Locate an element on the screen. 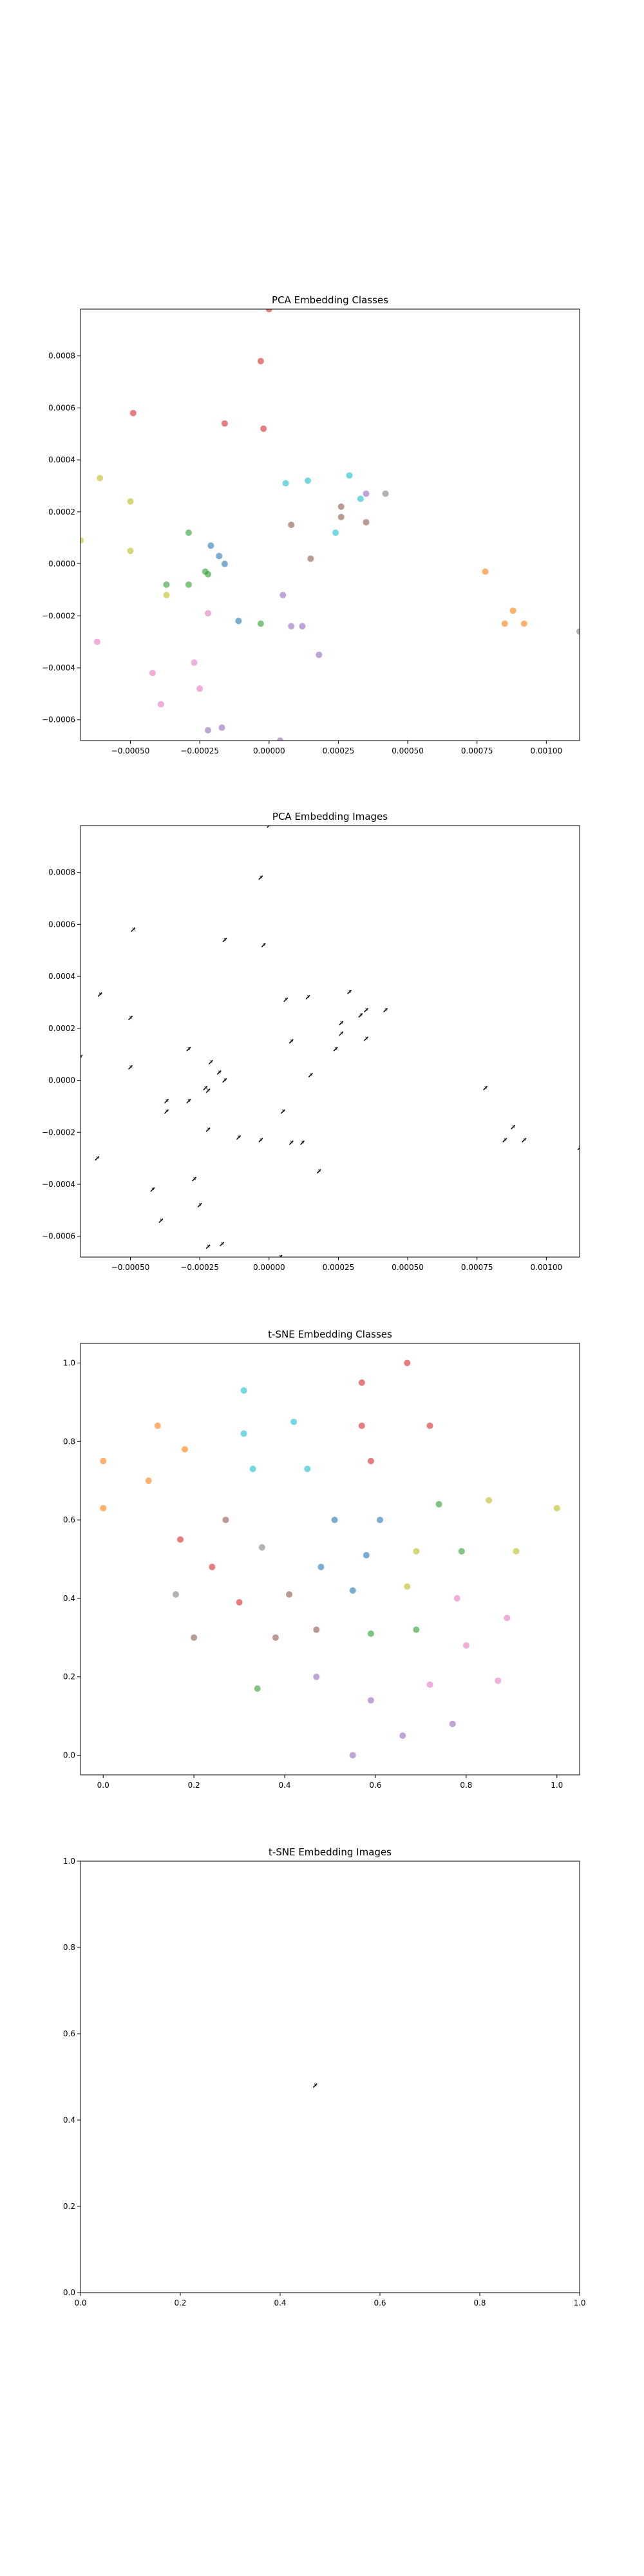  x-tick-label: 1.0 is located at coordinates (557, 1785).